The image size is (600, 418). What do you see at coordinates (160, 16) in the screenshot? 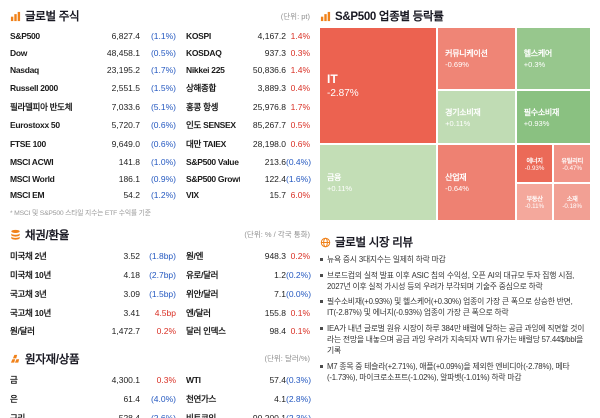
I see `section-header: 글로벌 주식 (단위: pt)` at bounding box center [160, 16].